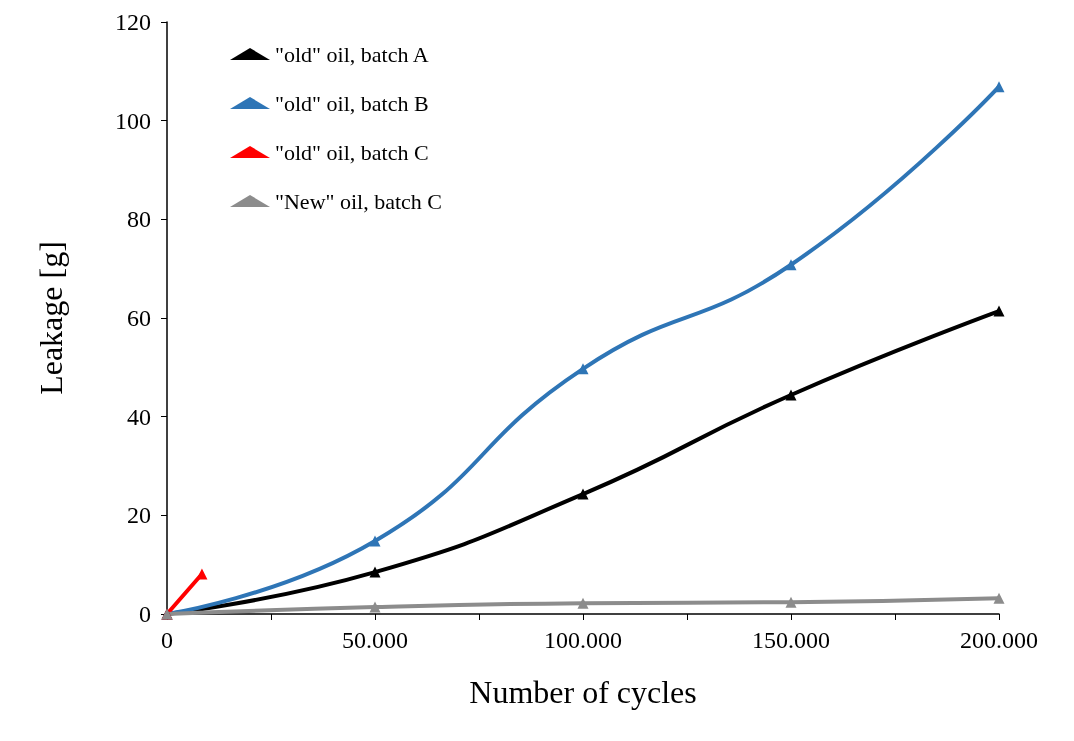  I want to click on y-tick-label: 0, so click(145, 614).